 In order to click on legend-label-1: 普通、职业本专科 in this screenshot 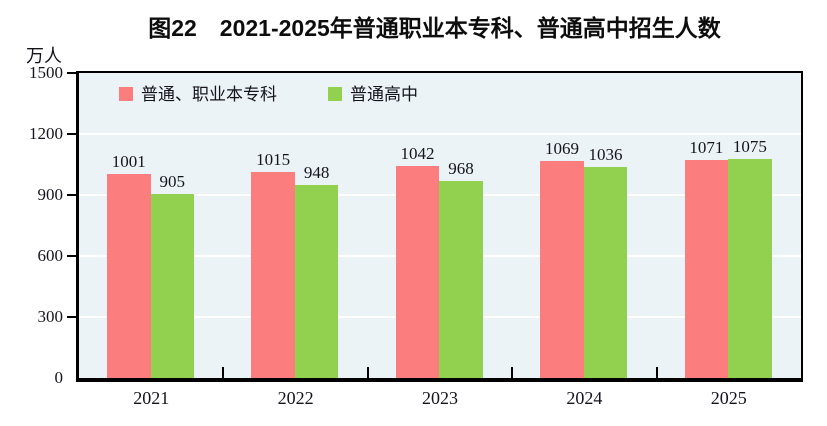, I will do `click(209, 94)`.